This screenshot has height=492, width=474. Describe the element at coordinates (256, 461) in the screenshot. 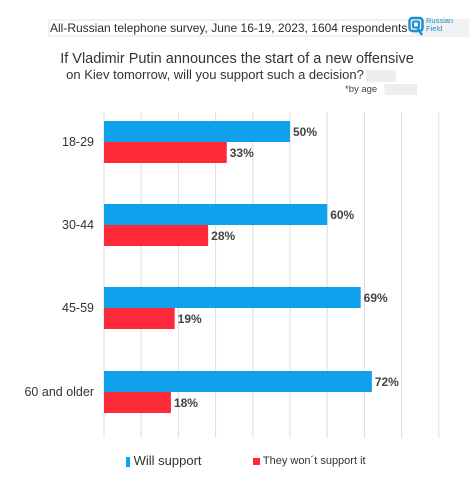

I see `legend-not-support-swatch` at that location.